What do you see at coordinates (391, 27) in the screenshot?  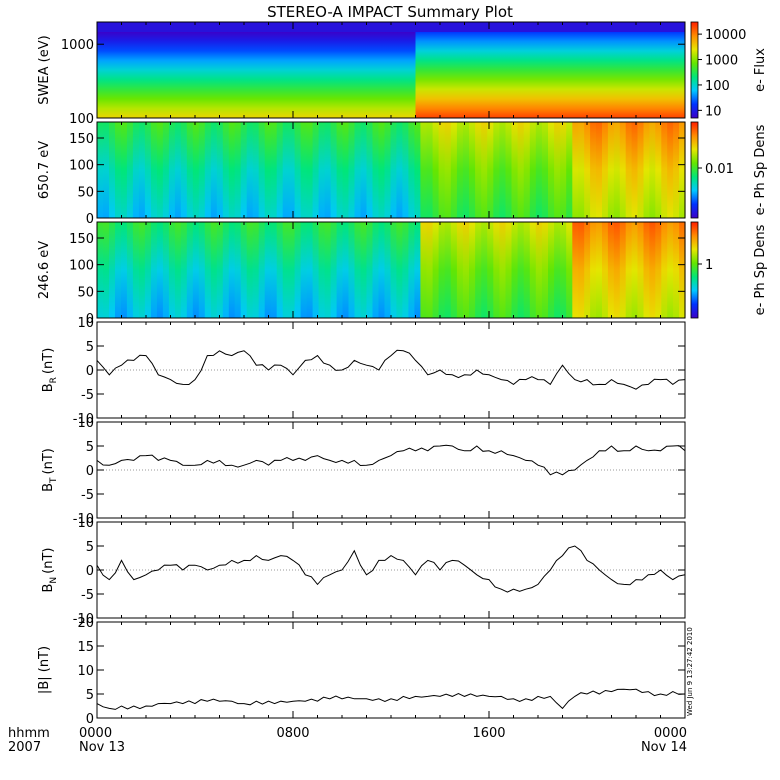 I see `swea-top-band` at bounding box center [391, 27].